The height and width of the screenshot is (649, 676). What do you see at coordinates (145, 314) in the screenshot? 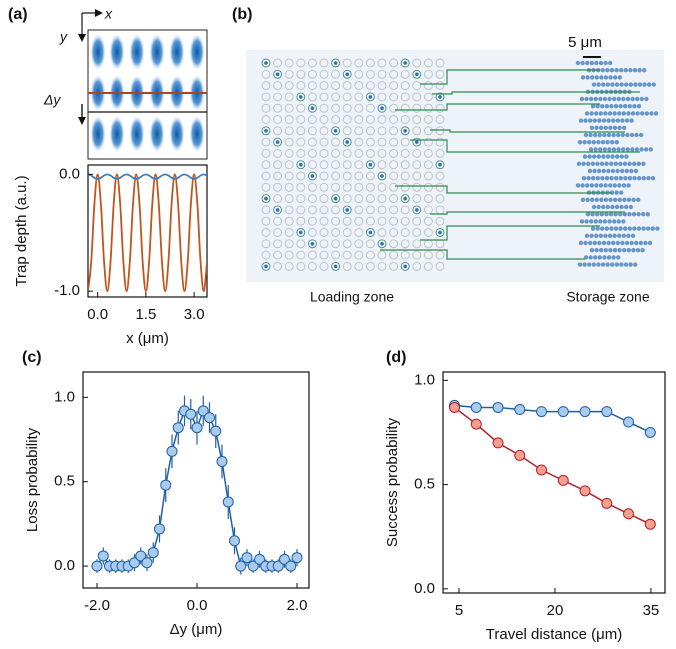
I see `x-tick-label: 1.5` at bounding box center [145, 314].